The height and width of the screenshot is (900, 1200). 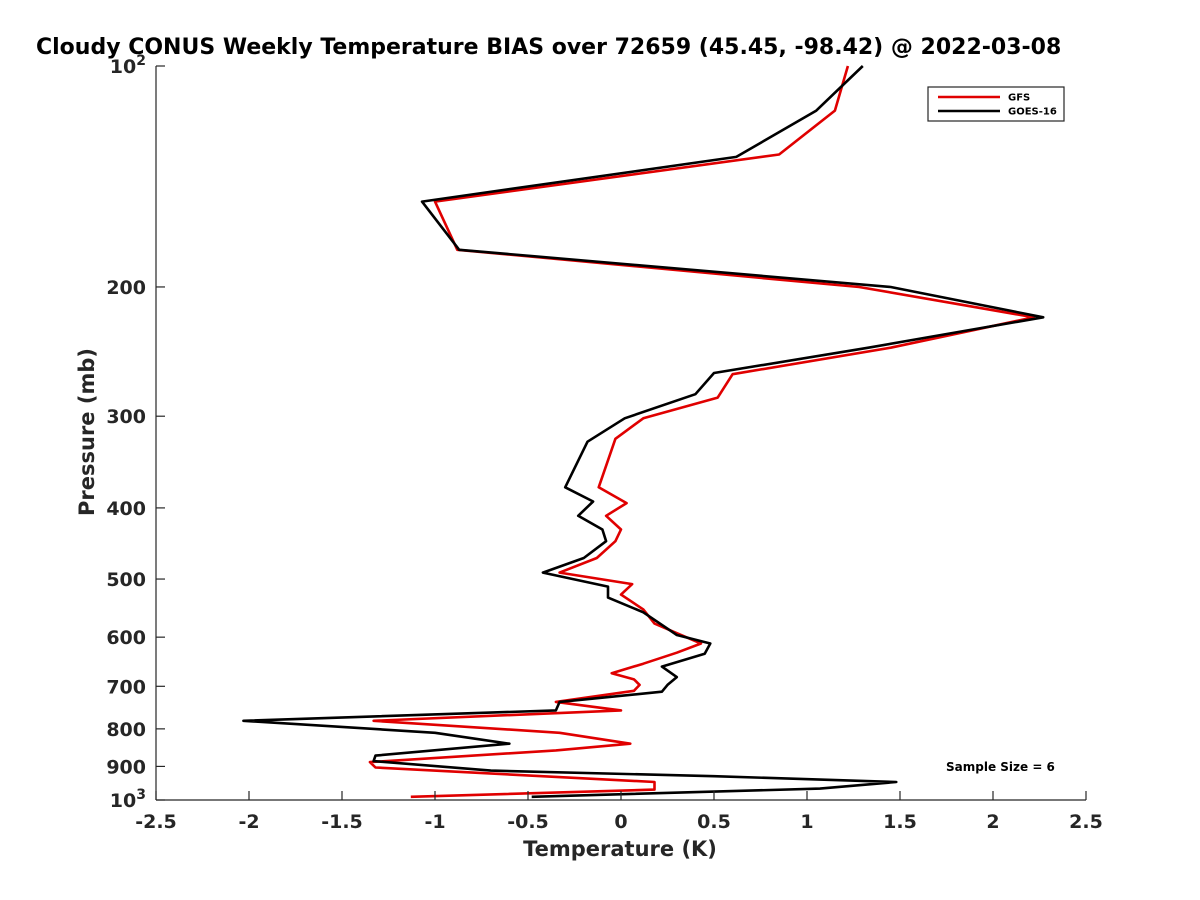 What do you see at coordinates (87, 432) in the screenshot?
I see `y-axis-label: Pressure (mb)` at bounding box center [87, 432].